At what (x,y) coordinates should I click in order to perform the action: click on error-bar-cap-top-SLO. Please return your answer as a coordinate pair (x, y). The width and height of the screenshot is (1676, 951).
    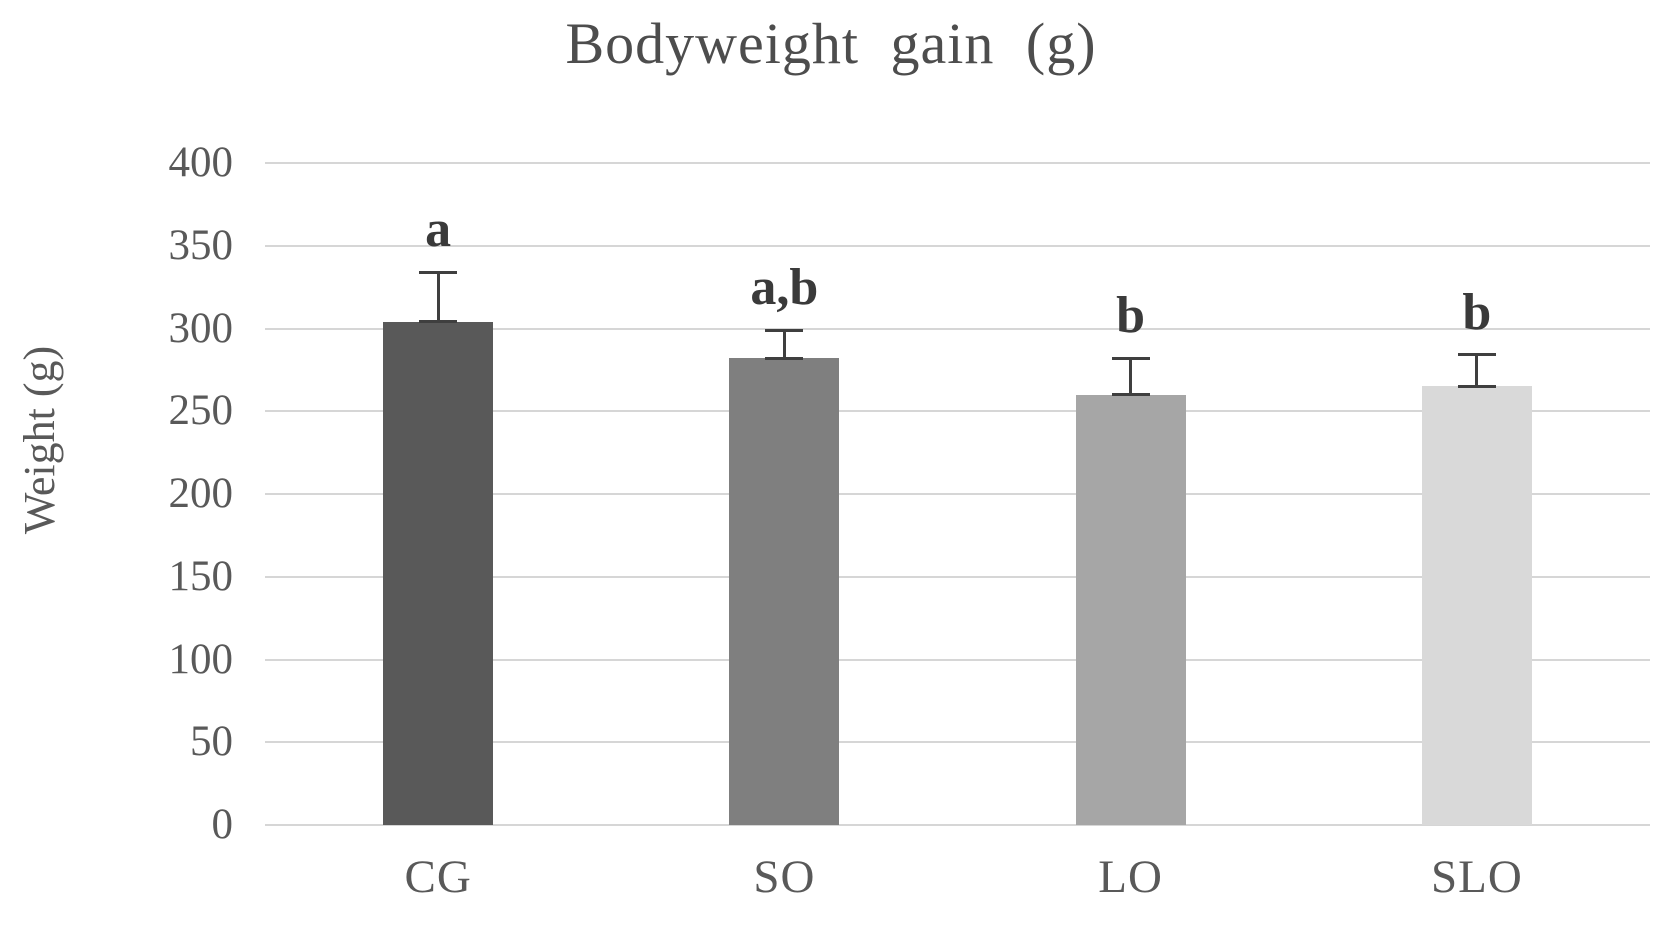
    Looking at the image, I should click on (1476, 355).